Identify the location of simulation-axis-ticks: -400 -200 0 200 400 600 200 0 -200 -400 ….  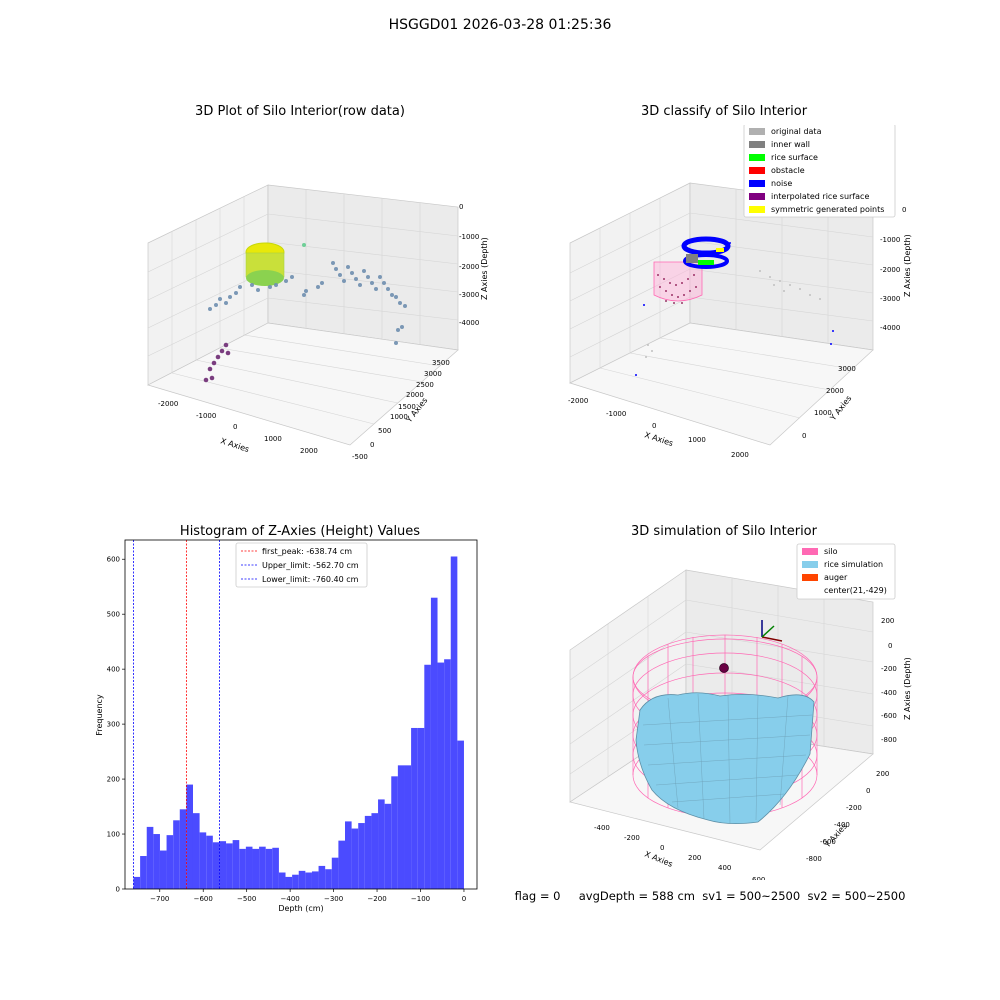
(745, 748).